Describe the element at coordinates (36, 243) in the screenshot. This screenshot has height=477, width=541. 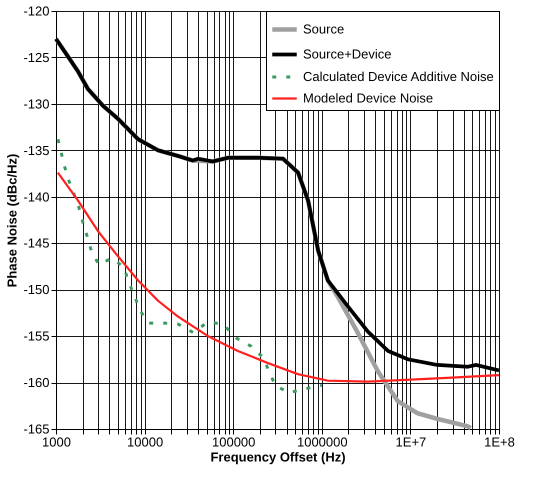
I see `y-tick-label: -145` at that location.